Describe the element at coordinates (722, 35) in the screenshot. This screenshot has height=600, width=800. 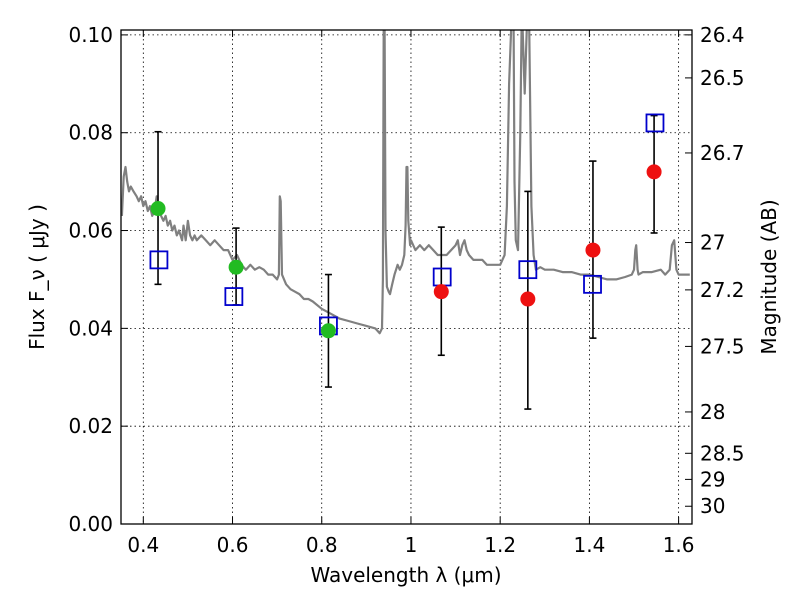
I see `mag-tick-label: 26.4` at that location.